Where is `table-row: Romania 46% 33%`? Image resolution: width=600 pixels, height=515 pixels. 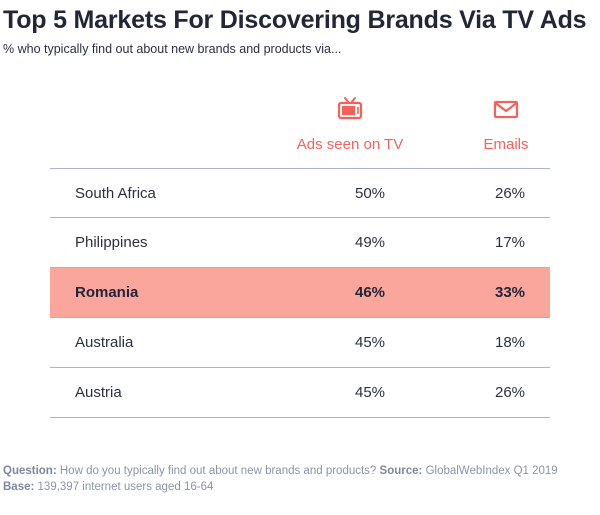
table-row: Romania 46% 33% is located at coordinates (300, 293).